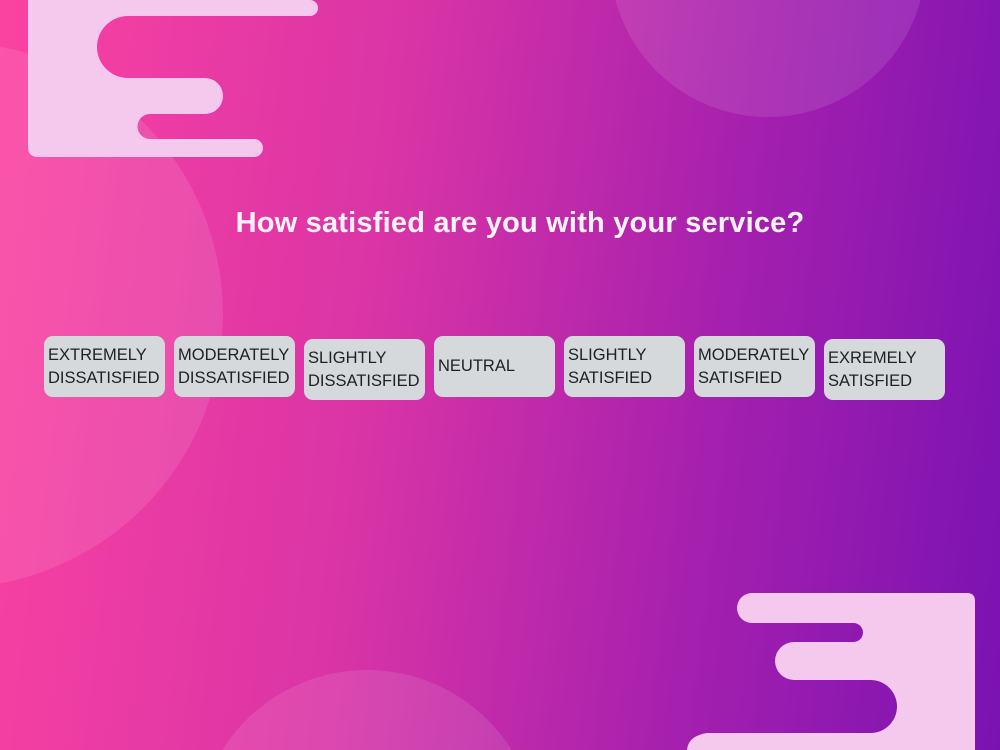 The height and width of the screenshot is (750, 1000). Describe the element at coordinates (872, 369) in the screenshot. I see `option-label: EXREMELY SATISFIED` at that location.